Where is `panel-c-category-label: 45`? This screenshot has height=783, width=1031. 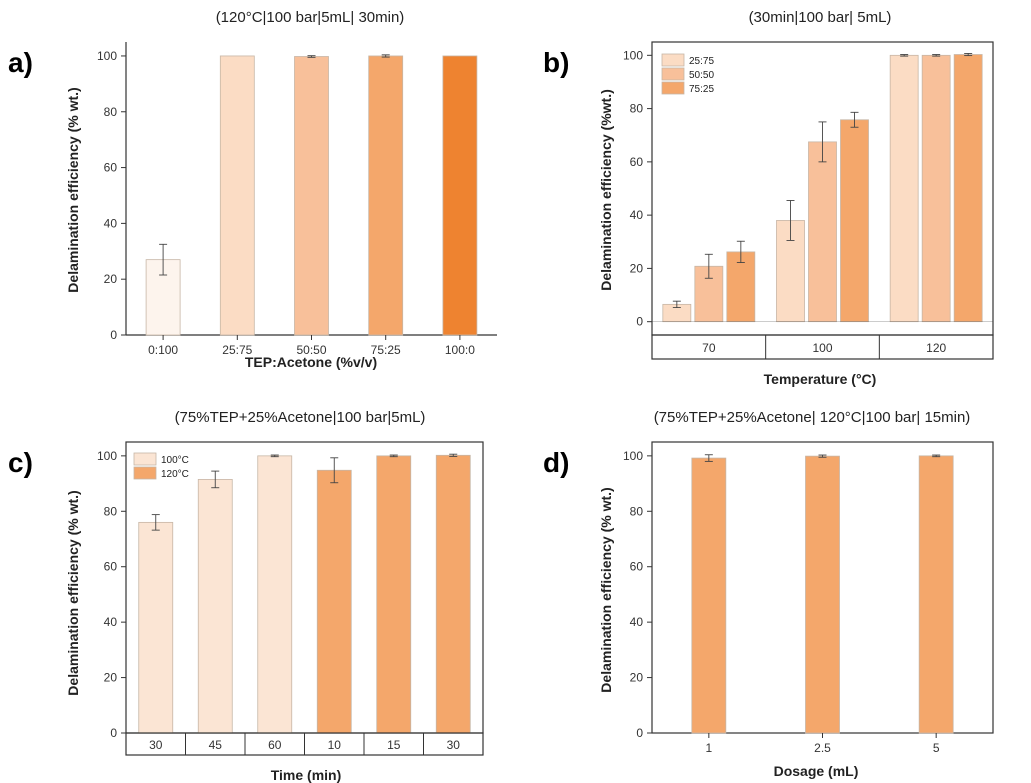 panel-c-category-label: 45 is located at coordinates (216, 745).